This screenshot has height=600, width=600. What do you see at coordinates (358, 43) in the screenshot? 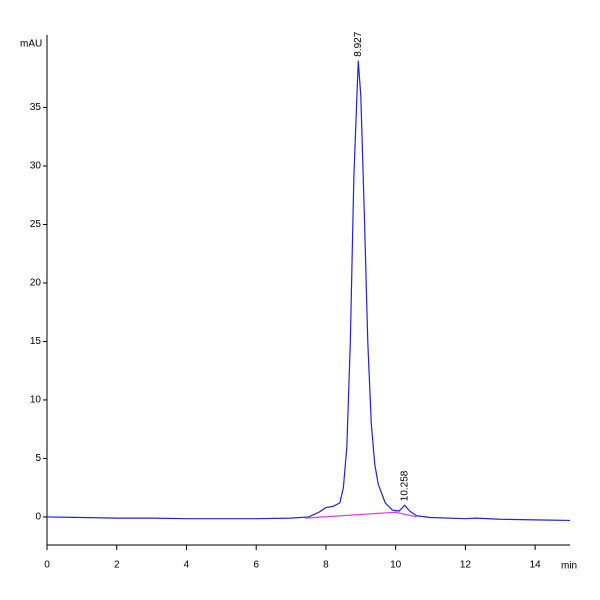
I see `peak-label: 8.927` at bounding box center [358, 43].